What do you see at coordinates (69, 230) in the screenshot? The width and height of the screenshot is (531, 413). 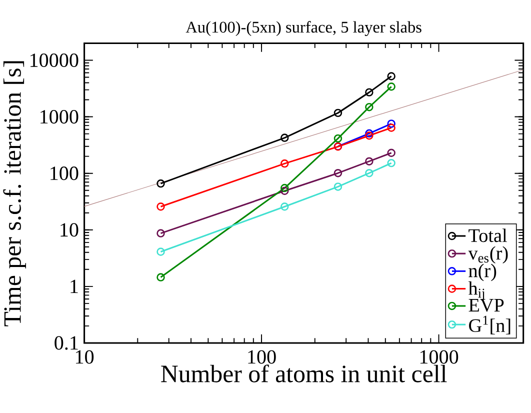 I see `y-tick-label: 10` at bounding box center [69, 230].